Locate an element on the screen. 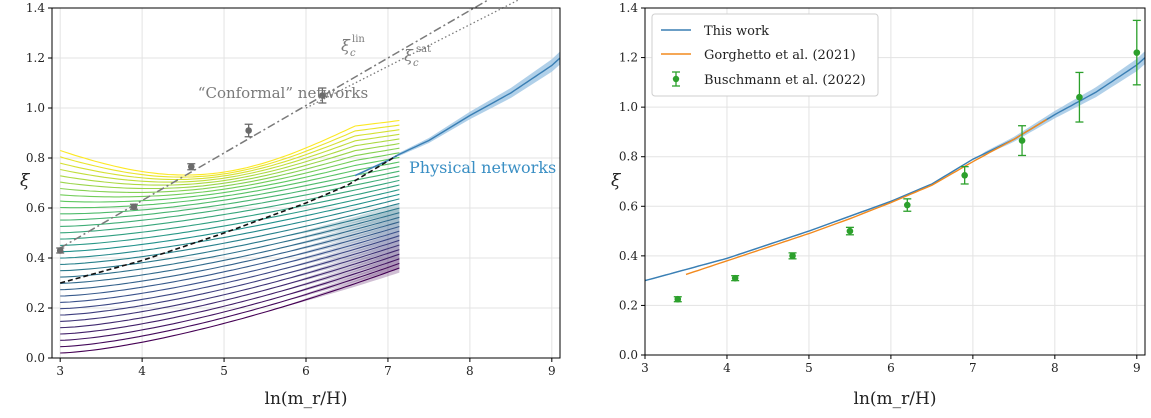  xi-lin-superscript: lin is located at coordinates (358, 39).